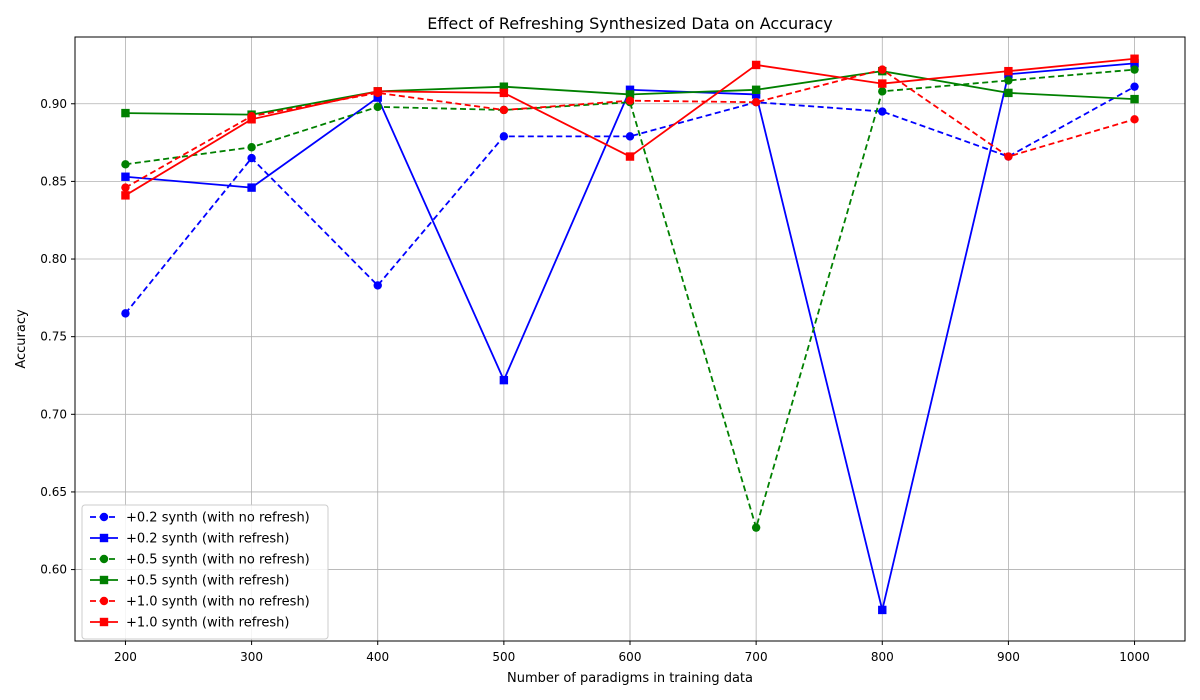 Image resolution: width=1200 pixels, height=700 pixels. What do you see at coordinates (53, 104) in the screenshot?
I see `y-tick-label: 0.90` at bounding box center [53, 104].